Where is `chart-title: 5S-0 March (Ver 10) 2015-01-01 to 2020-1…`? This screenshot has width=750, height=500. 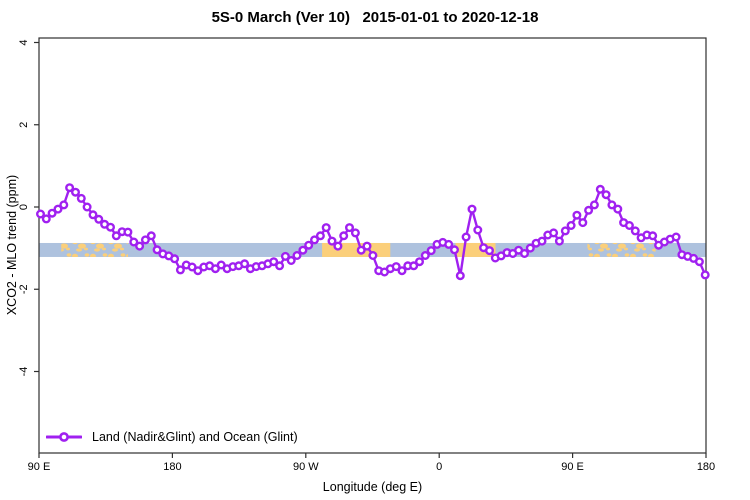 chart-title: 5S-0 March (Ver 10) 2015-01-01 to 2020-1… is located at coordinates (375, 17).